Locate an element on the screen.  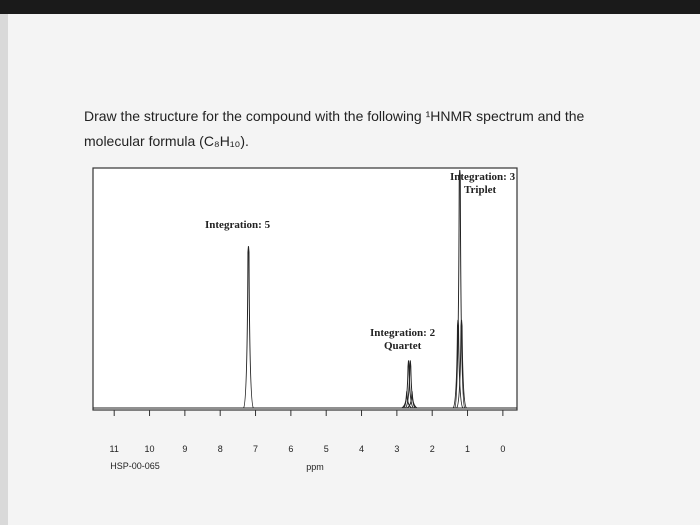
x-tick-label: 11 is located at coordinates (114, 449).